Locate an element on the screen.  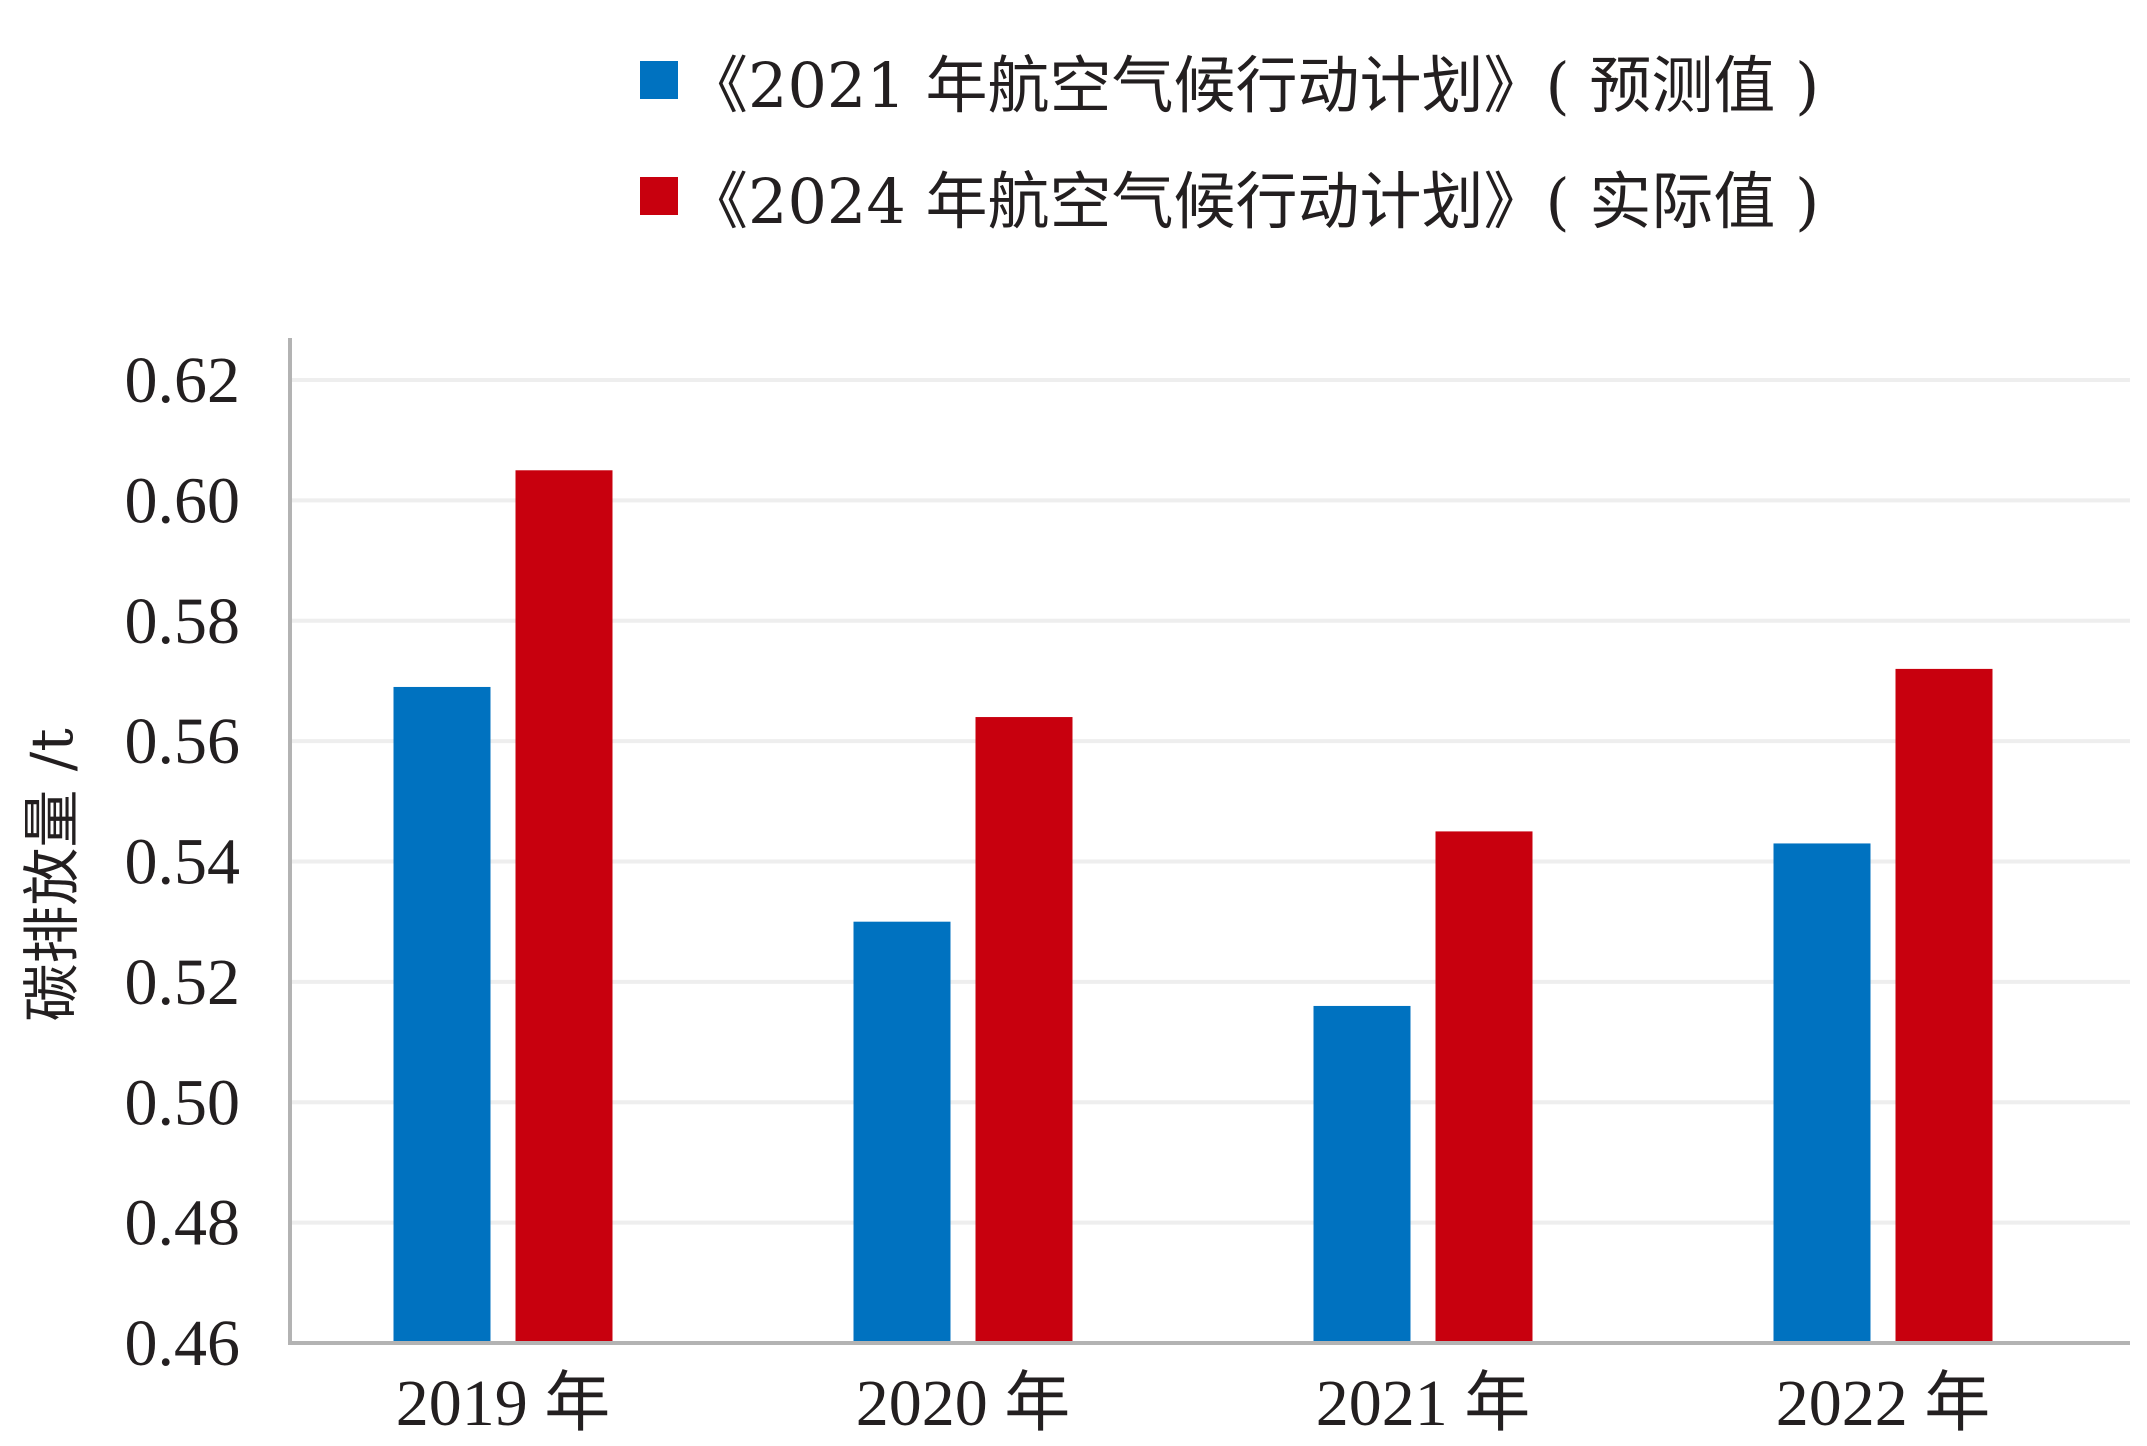
legend-swatch-red is located at coordinates (659, 196).